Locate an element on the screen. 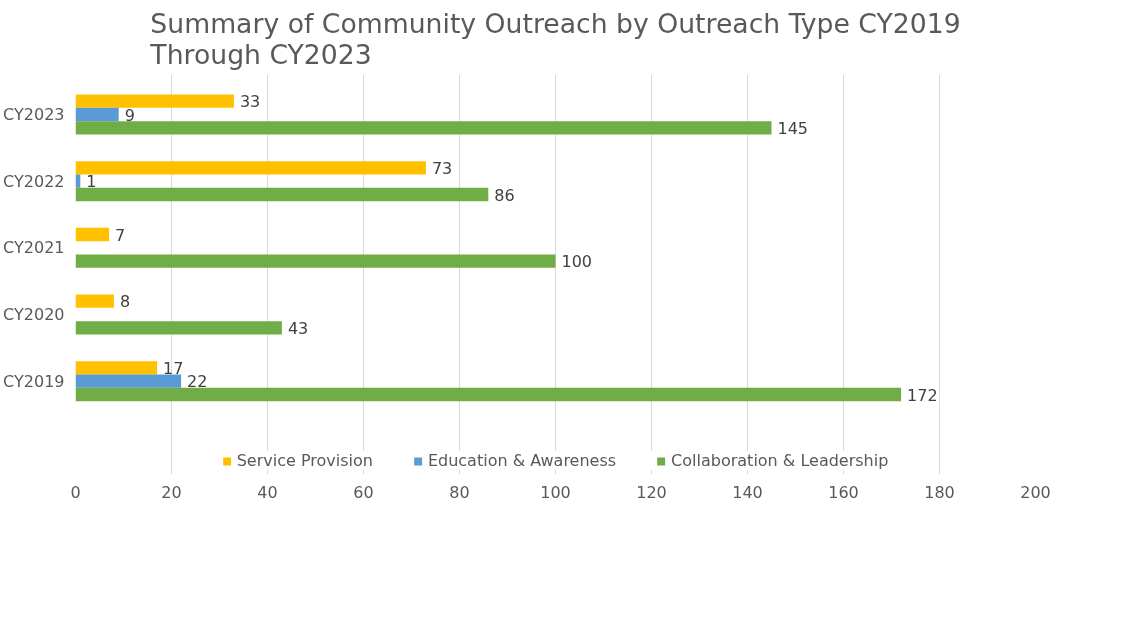  legend-label: Collaboration & Leadership is located at coordinates (780, 460).